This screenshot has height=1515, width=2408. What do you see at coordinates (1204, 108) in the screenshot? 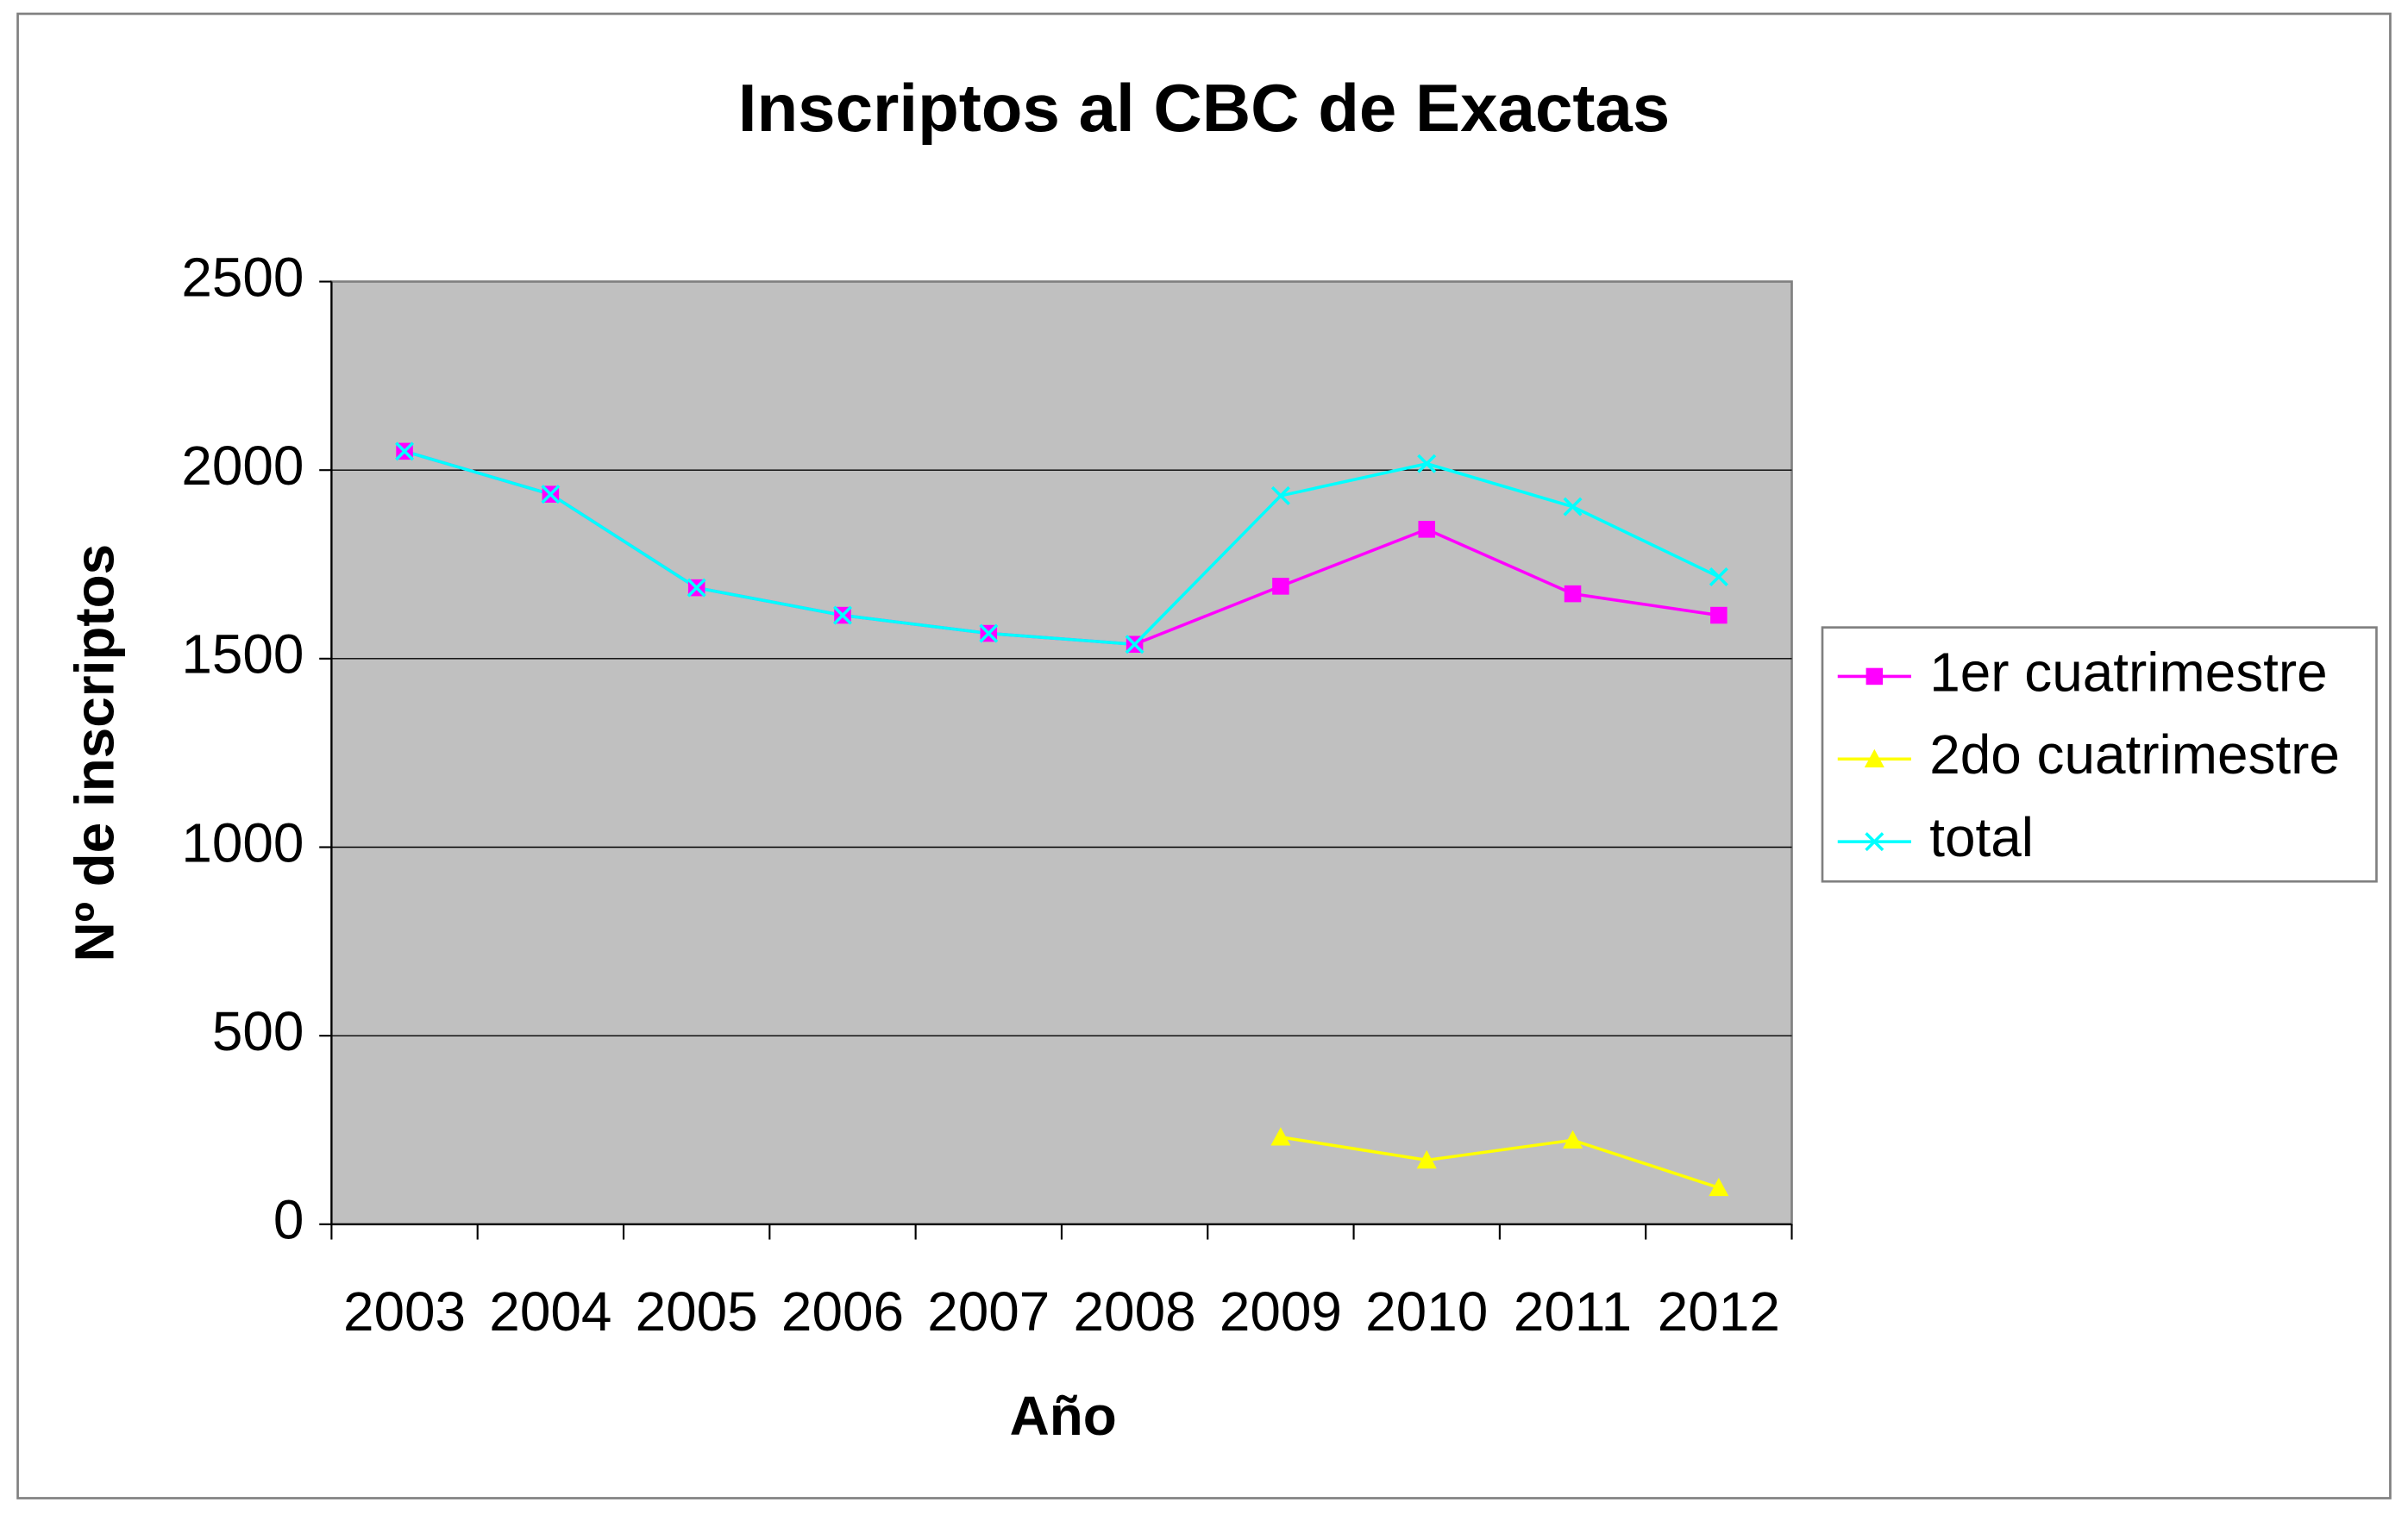
I see `chart-title: Inscriptos al CBC de Exactas` at bounding box center [1204, 108].